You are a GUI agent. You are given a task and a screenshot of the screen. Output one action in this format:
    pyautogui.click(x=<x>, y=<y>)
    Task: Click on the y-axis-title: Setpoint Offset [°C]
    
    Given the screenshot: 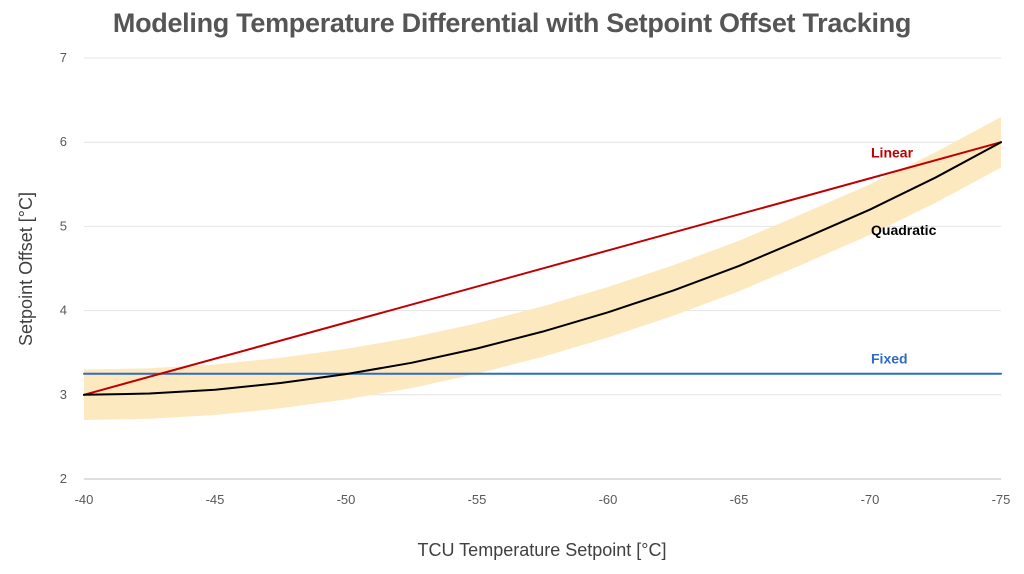 What is the action you would take?
    pyautogui.click(x=26, y=269)
    